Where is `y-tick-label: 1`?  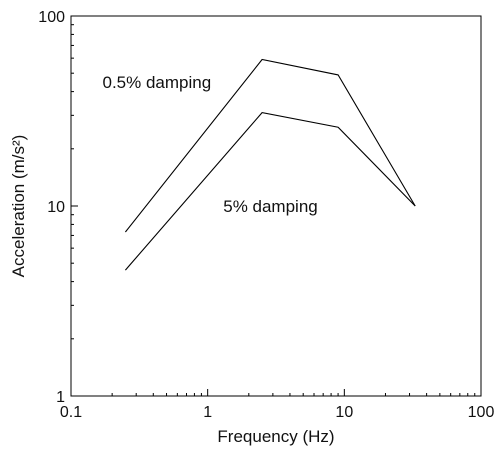
y-tick-label: 1 is located at coordinates (60, 397).